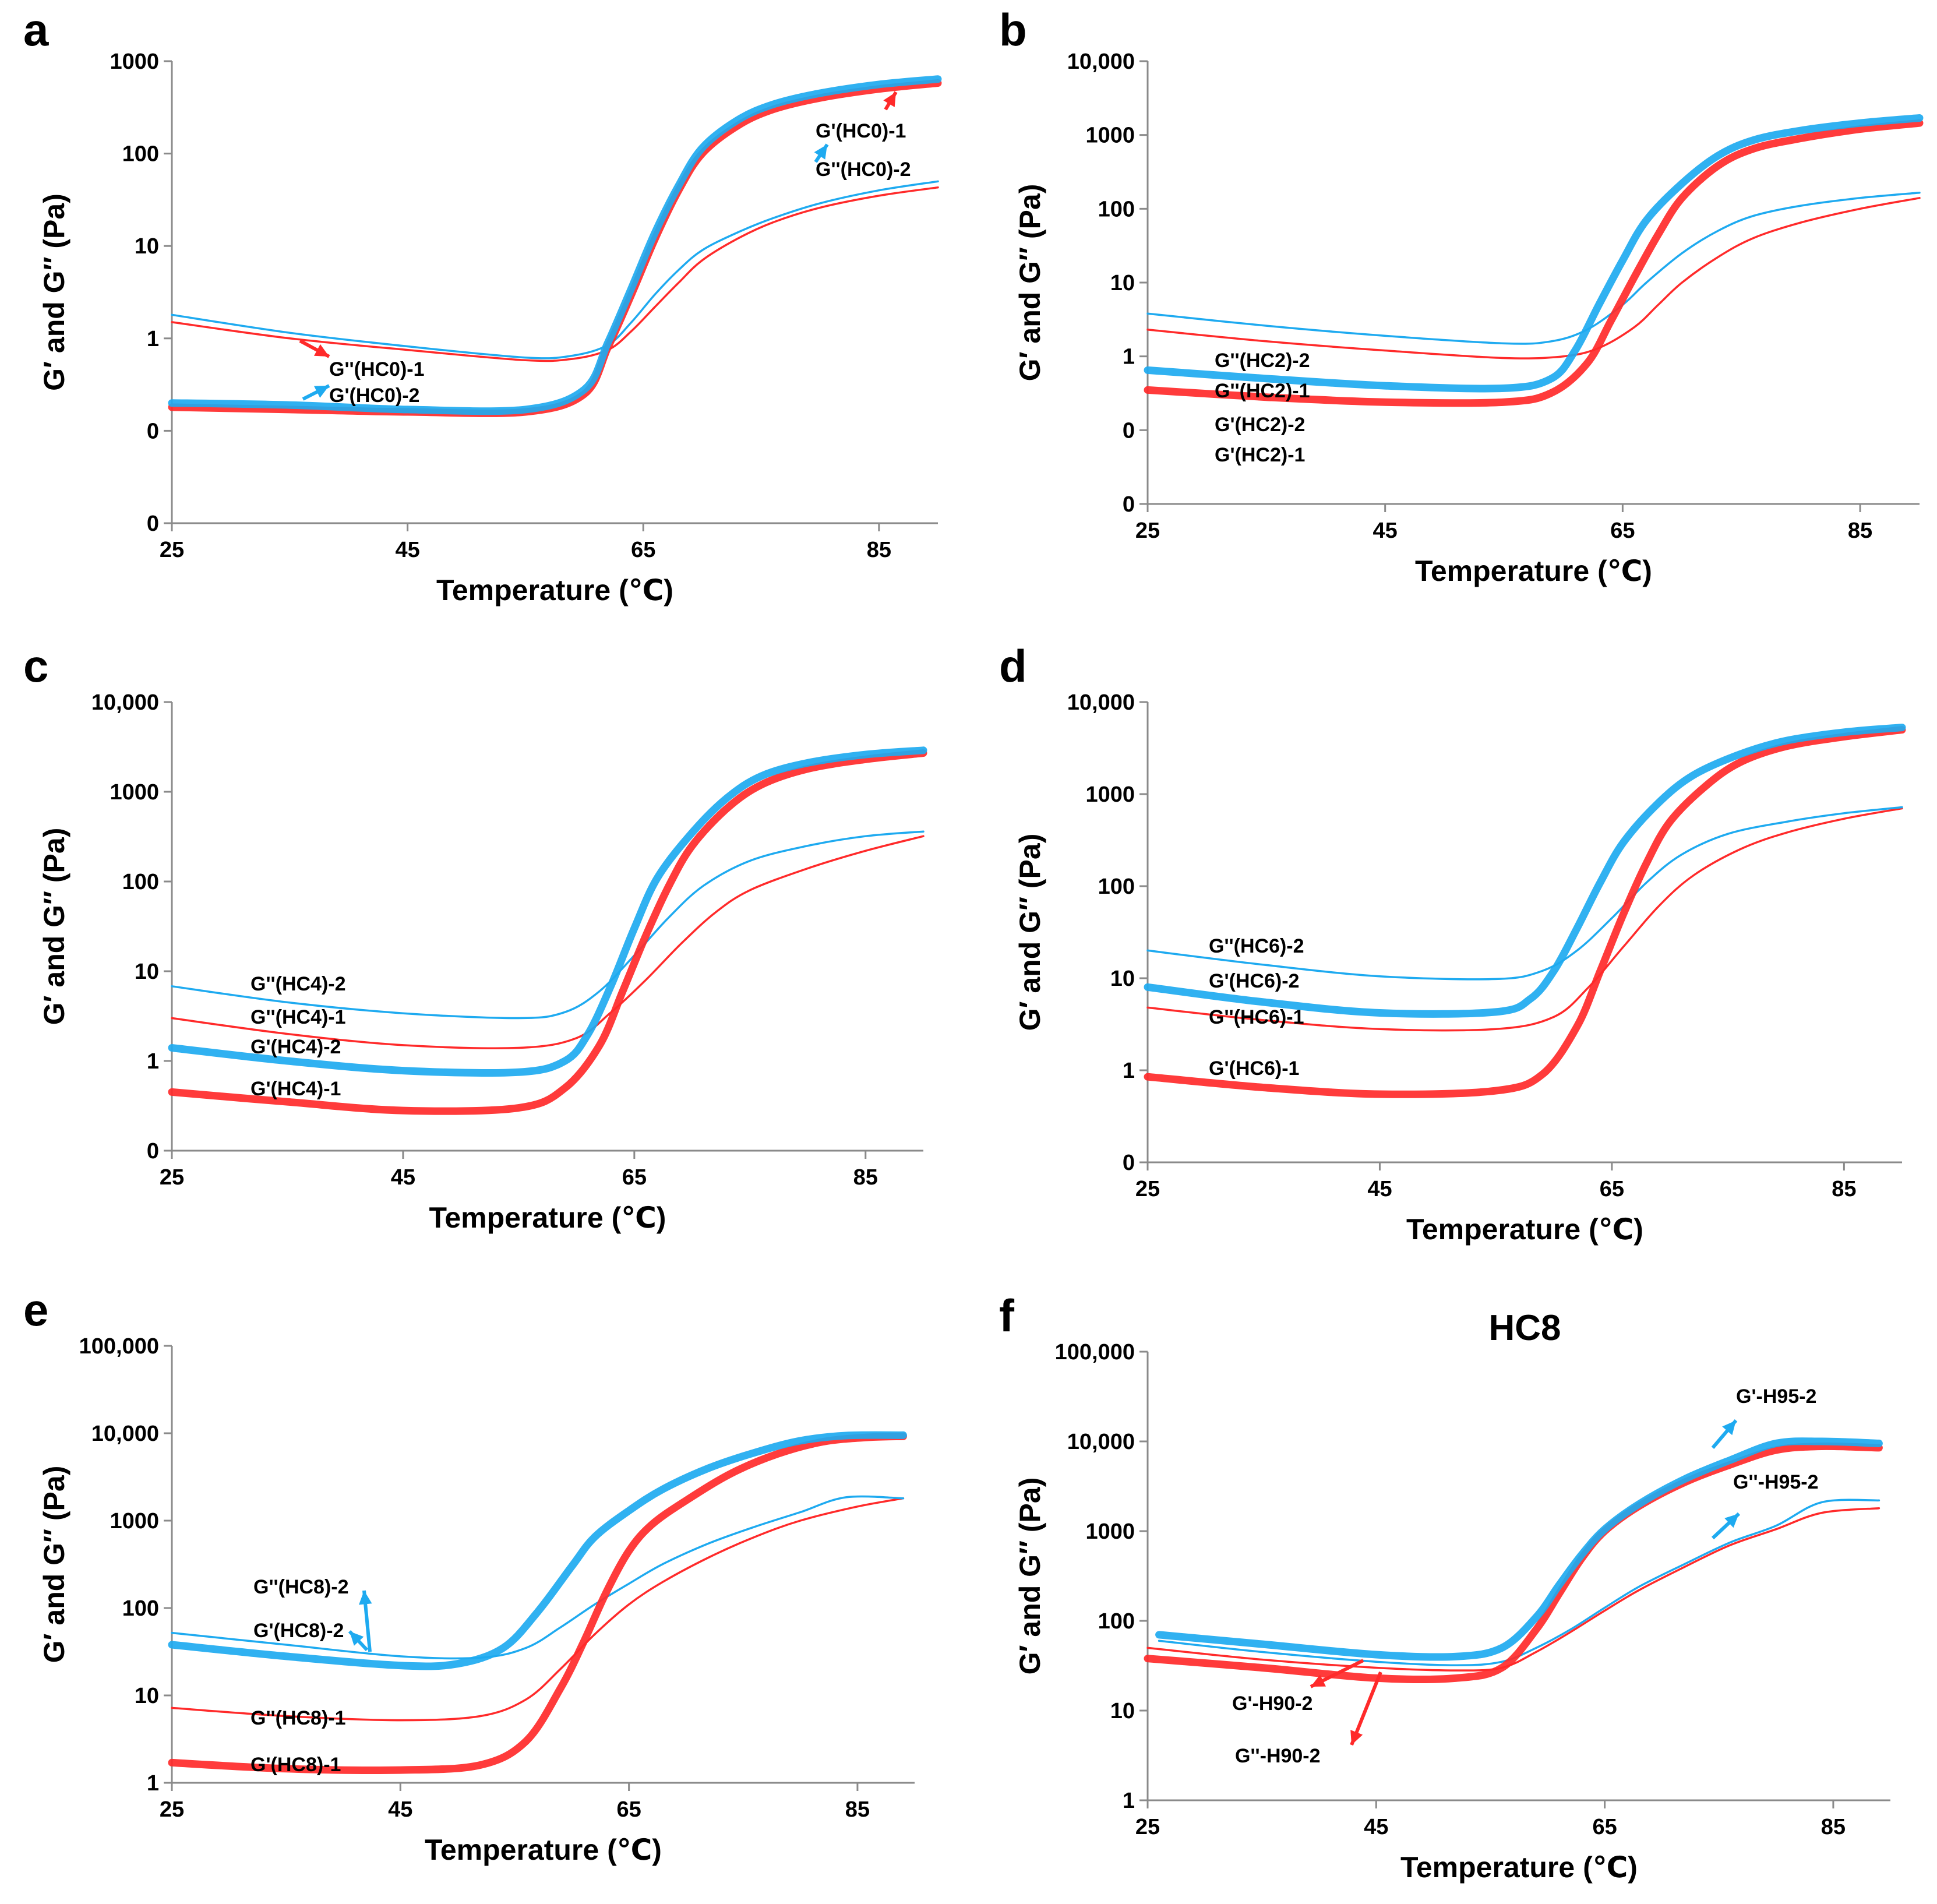  Describe the element at coordinates (295, 1089) in the screenshot. I see `annotation-label: G'(HC4)-1` at that location.